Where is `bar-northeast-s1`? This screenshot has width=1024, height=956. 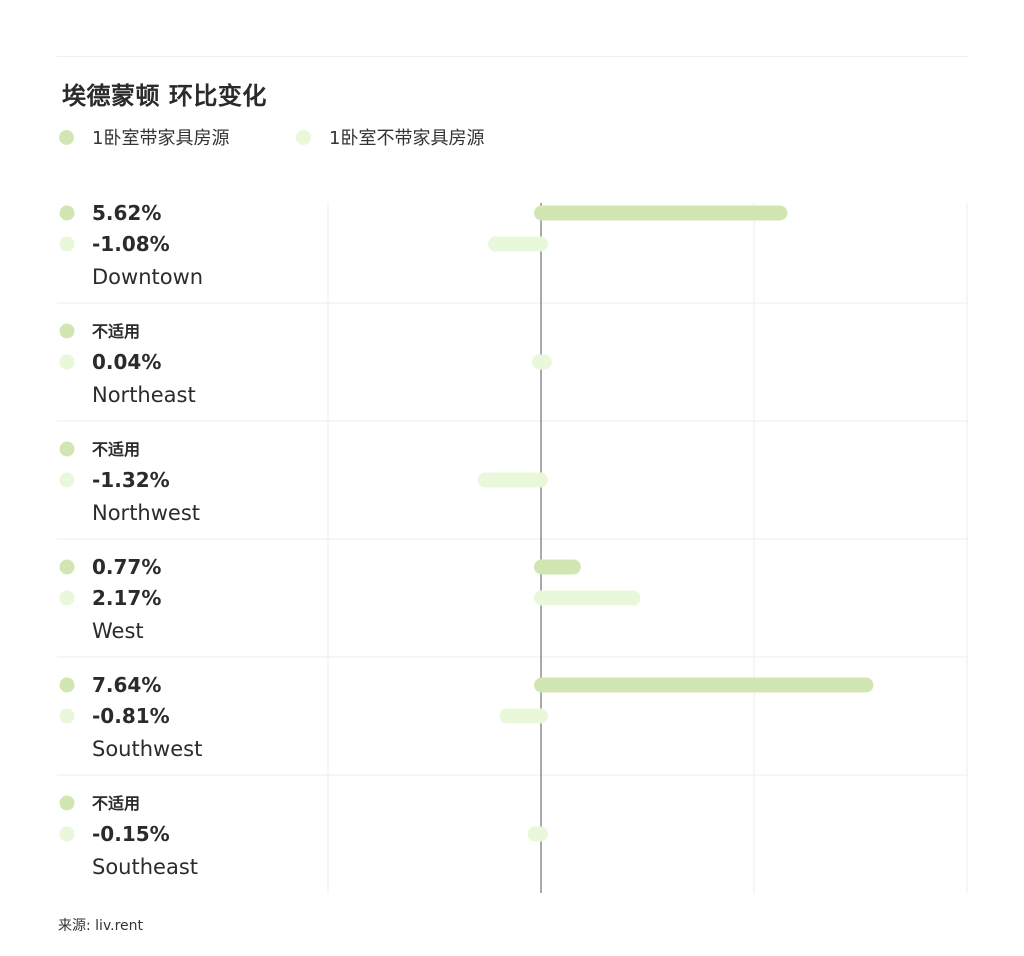 bar-northeast-s1 is located at coordinates (541, 362).